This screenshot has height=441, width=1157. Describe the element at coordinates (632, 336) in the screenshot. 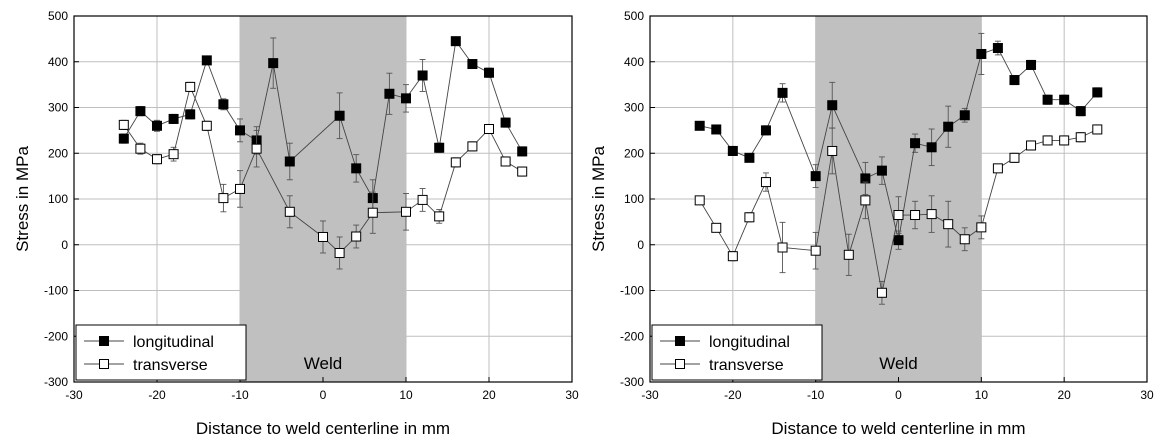

I see `y-tick-label: -200` at that location.